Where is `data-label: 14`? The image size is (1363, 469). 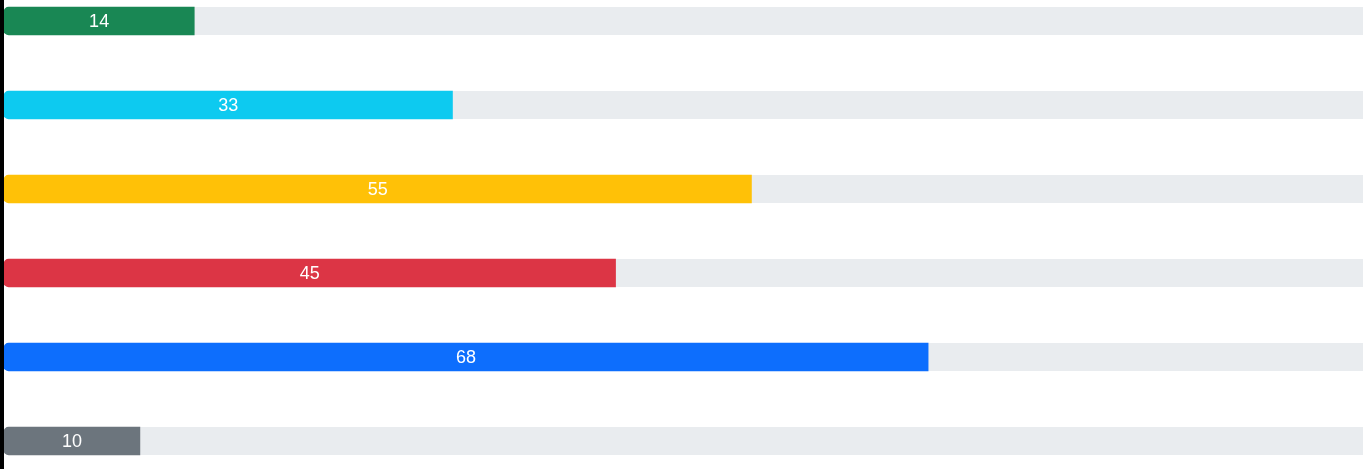
data-label: 14 is located at coordinates (99, 20).